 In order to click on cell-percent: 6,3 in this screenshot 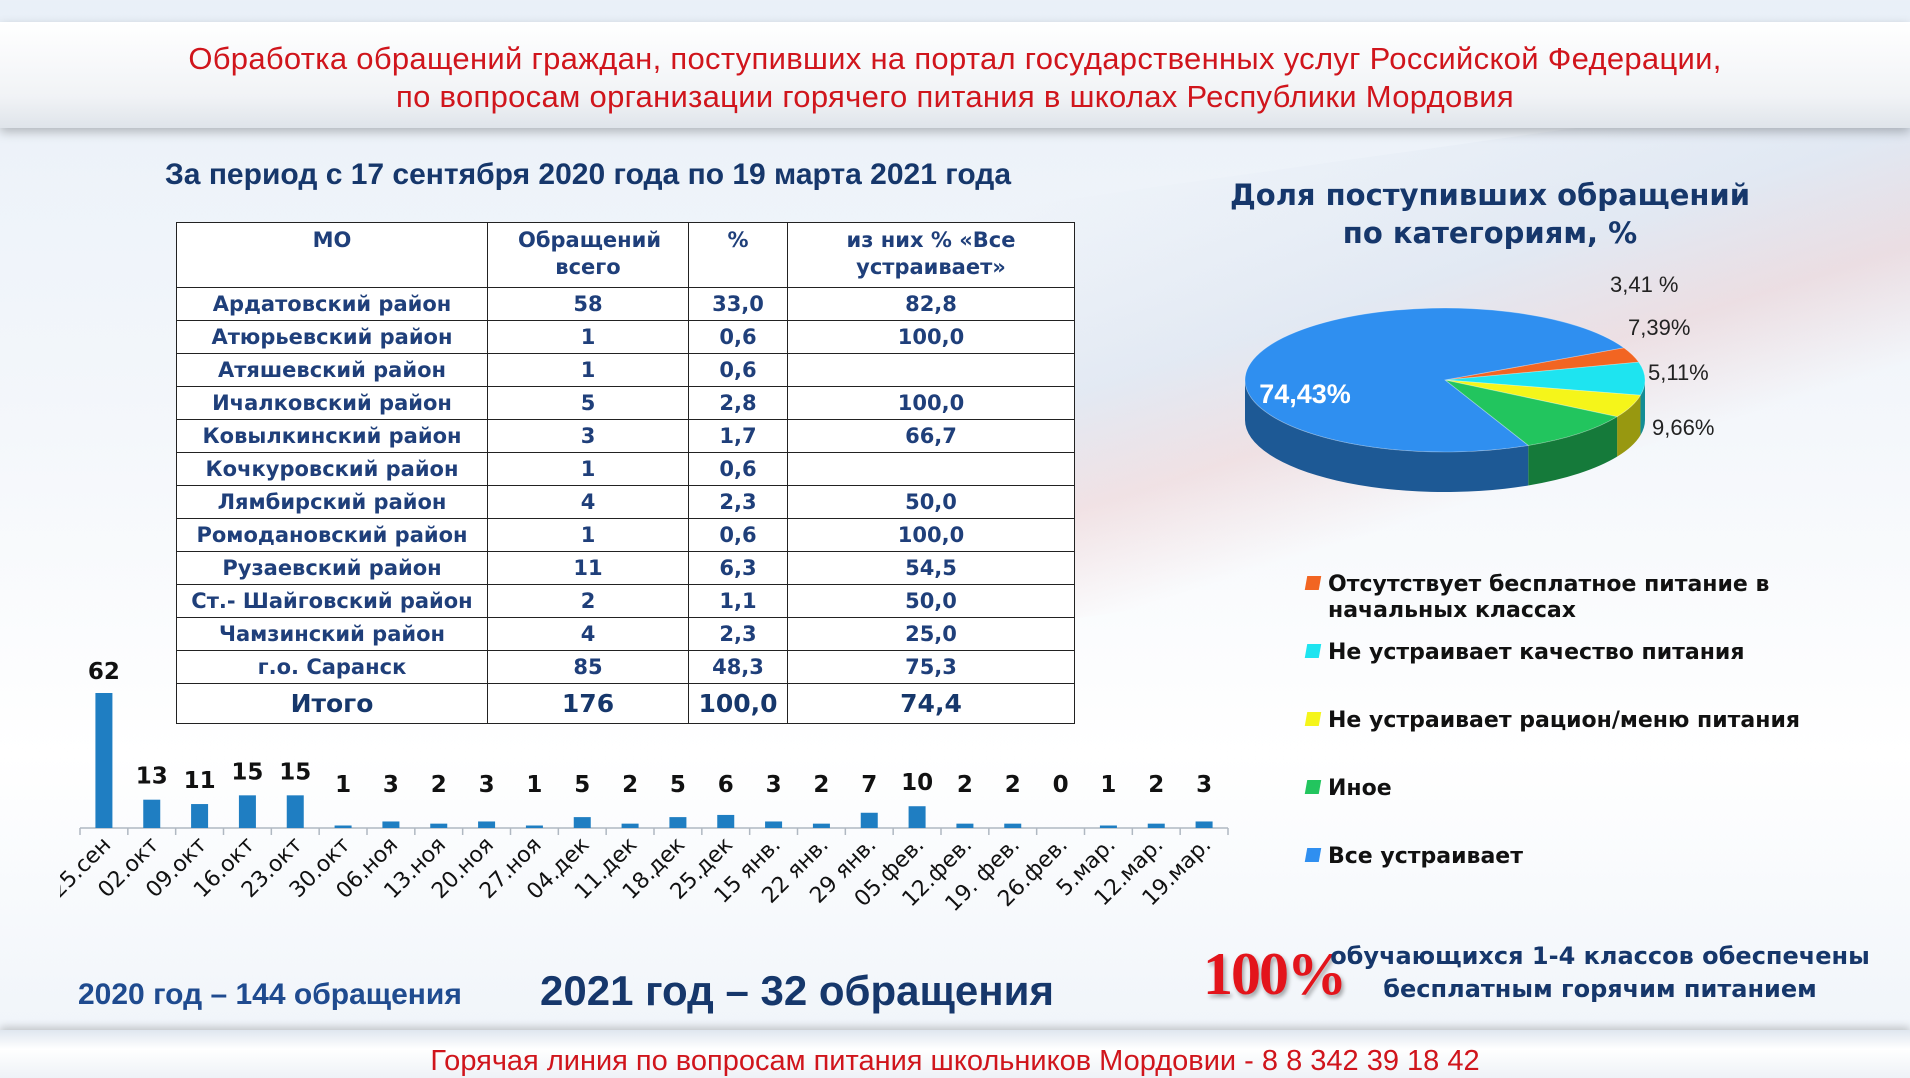, I will do `click(738, 568)`.